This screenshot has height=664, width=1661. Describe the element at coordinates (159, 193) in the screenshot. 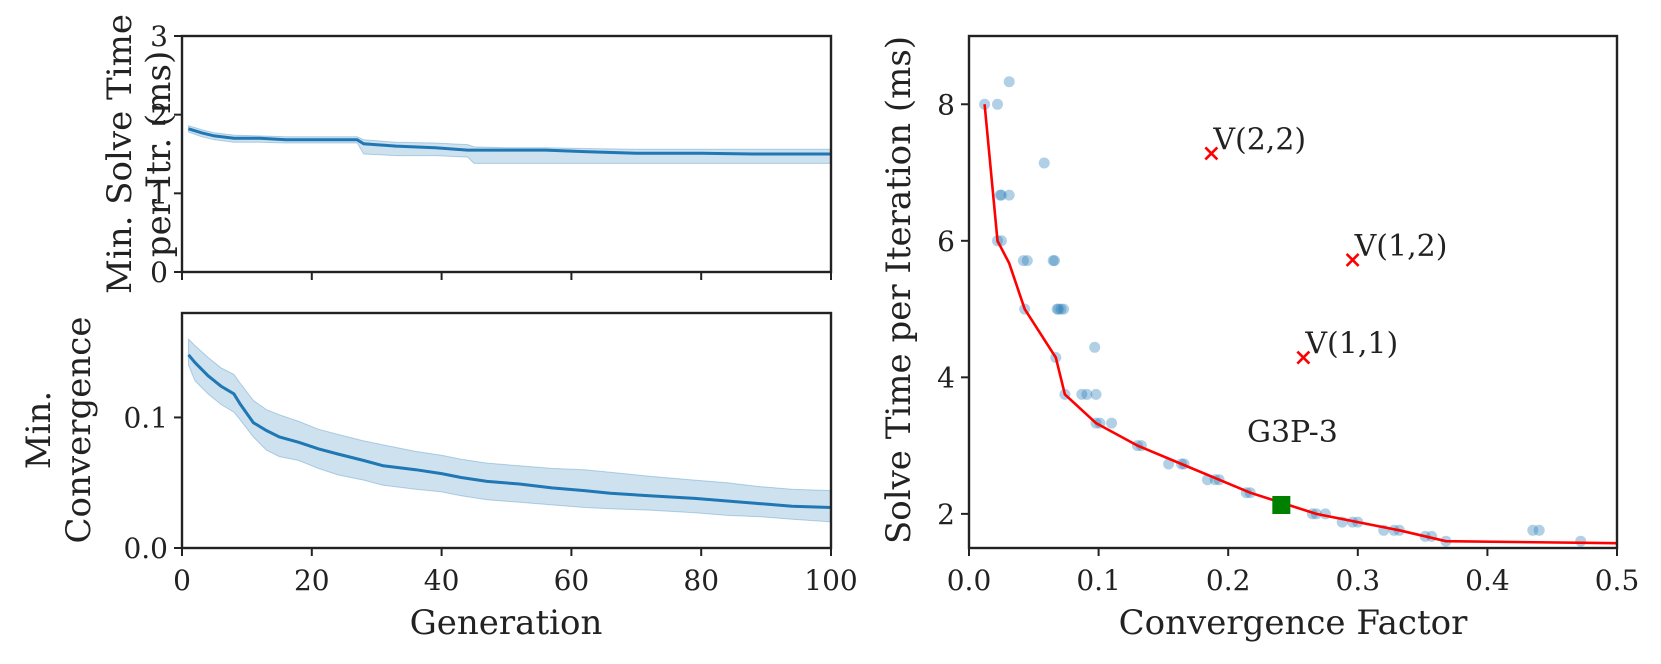

I see `top-ytick-label: 1` at that location.